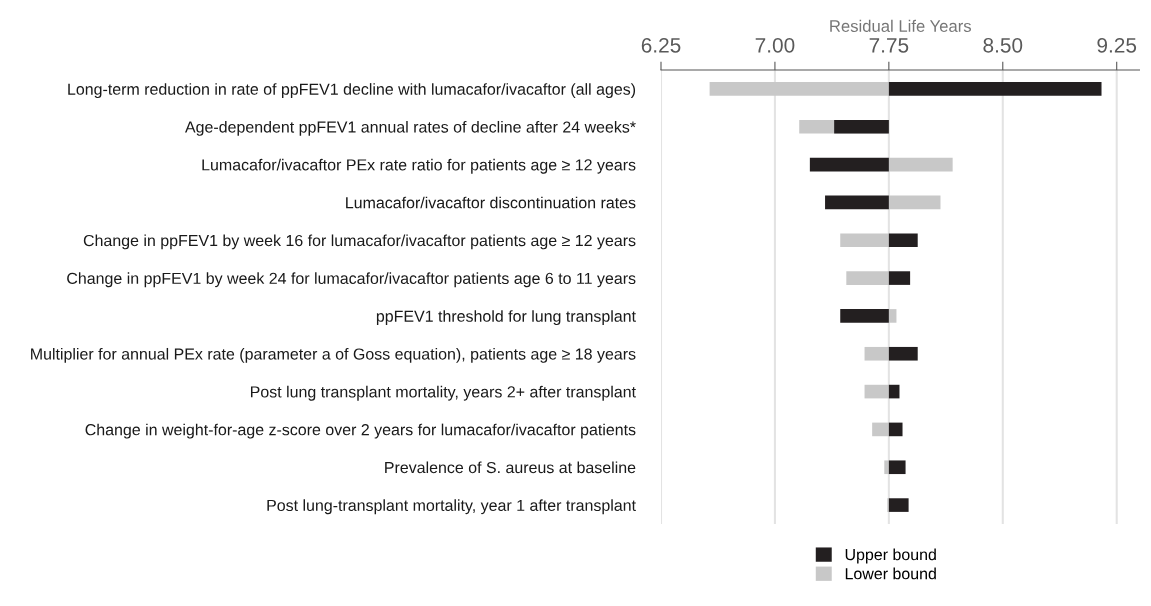 Image resolution: width=1151 pixels, height=606 pixels. I want to click on y-tick-label: Age-dependent ppFEV1 annual rates of decline after 24 weeks*, so click(410, 128).